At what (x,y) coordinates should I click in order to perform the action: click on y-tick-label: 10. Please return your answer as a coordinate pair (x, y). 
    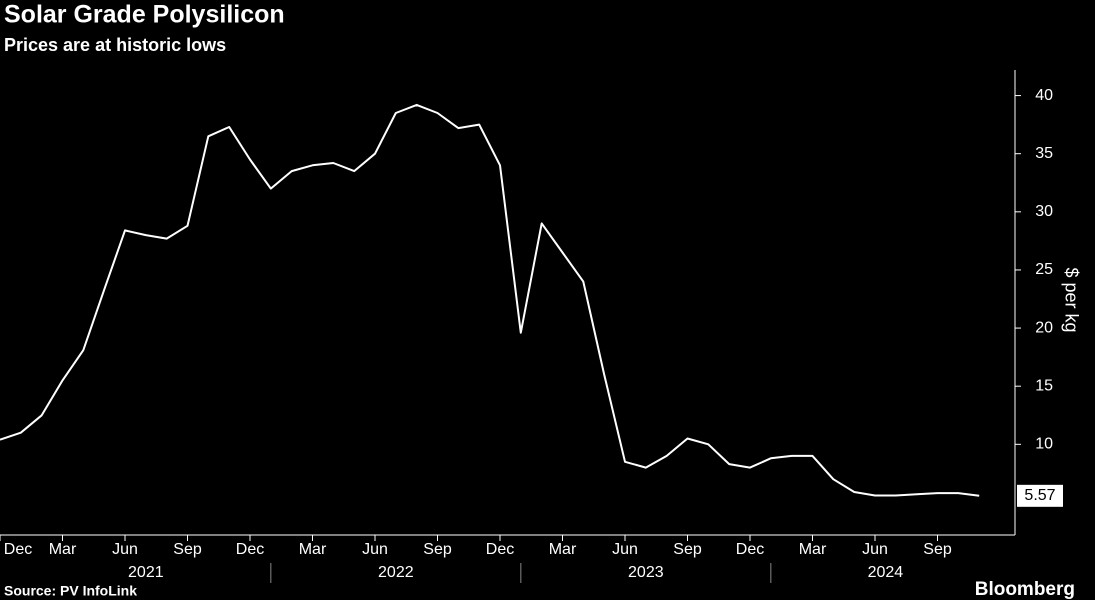
    Looking at the image, I should click on (1044, 444).